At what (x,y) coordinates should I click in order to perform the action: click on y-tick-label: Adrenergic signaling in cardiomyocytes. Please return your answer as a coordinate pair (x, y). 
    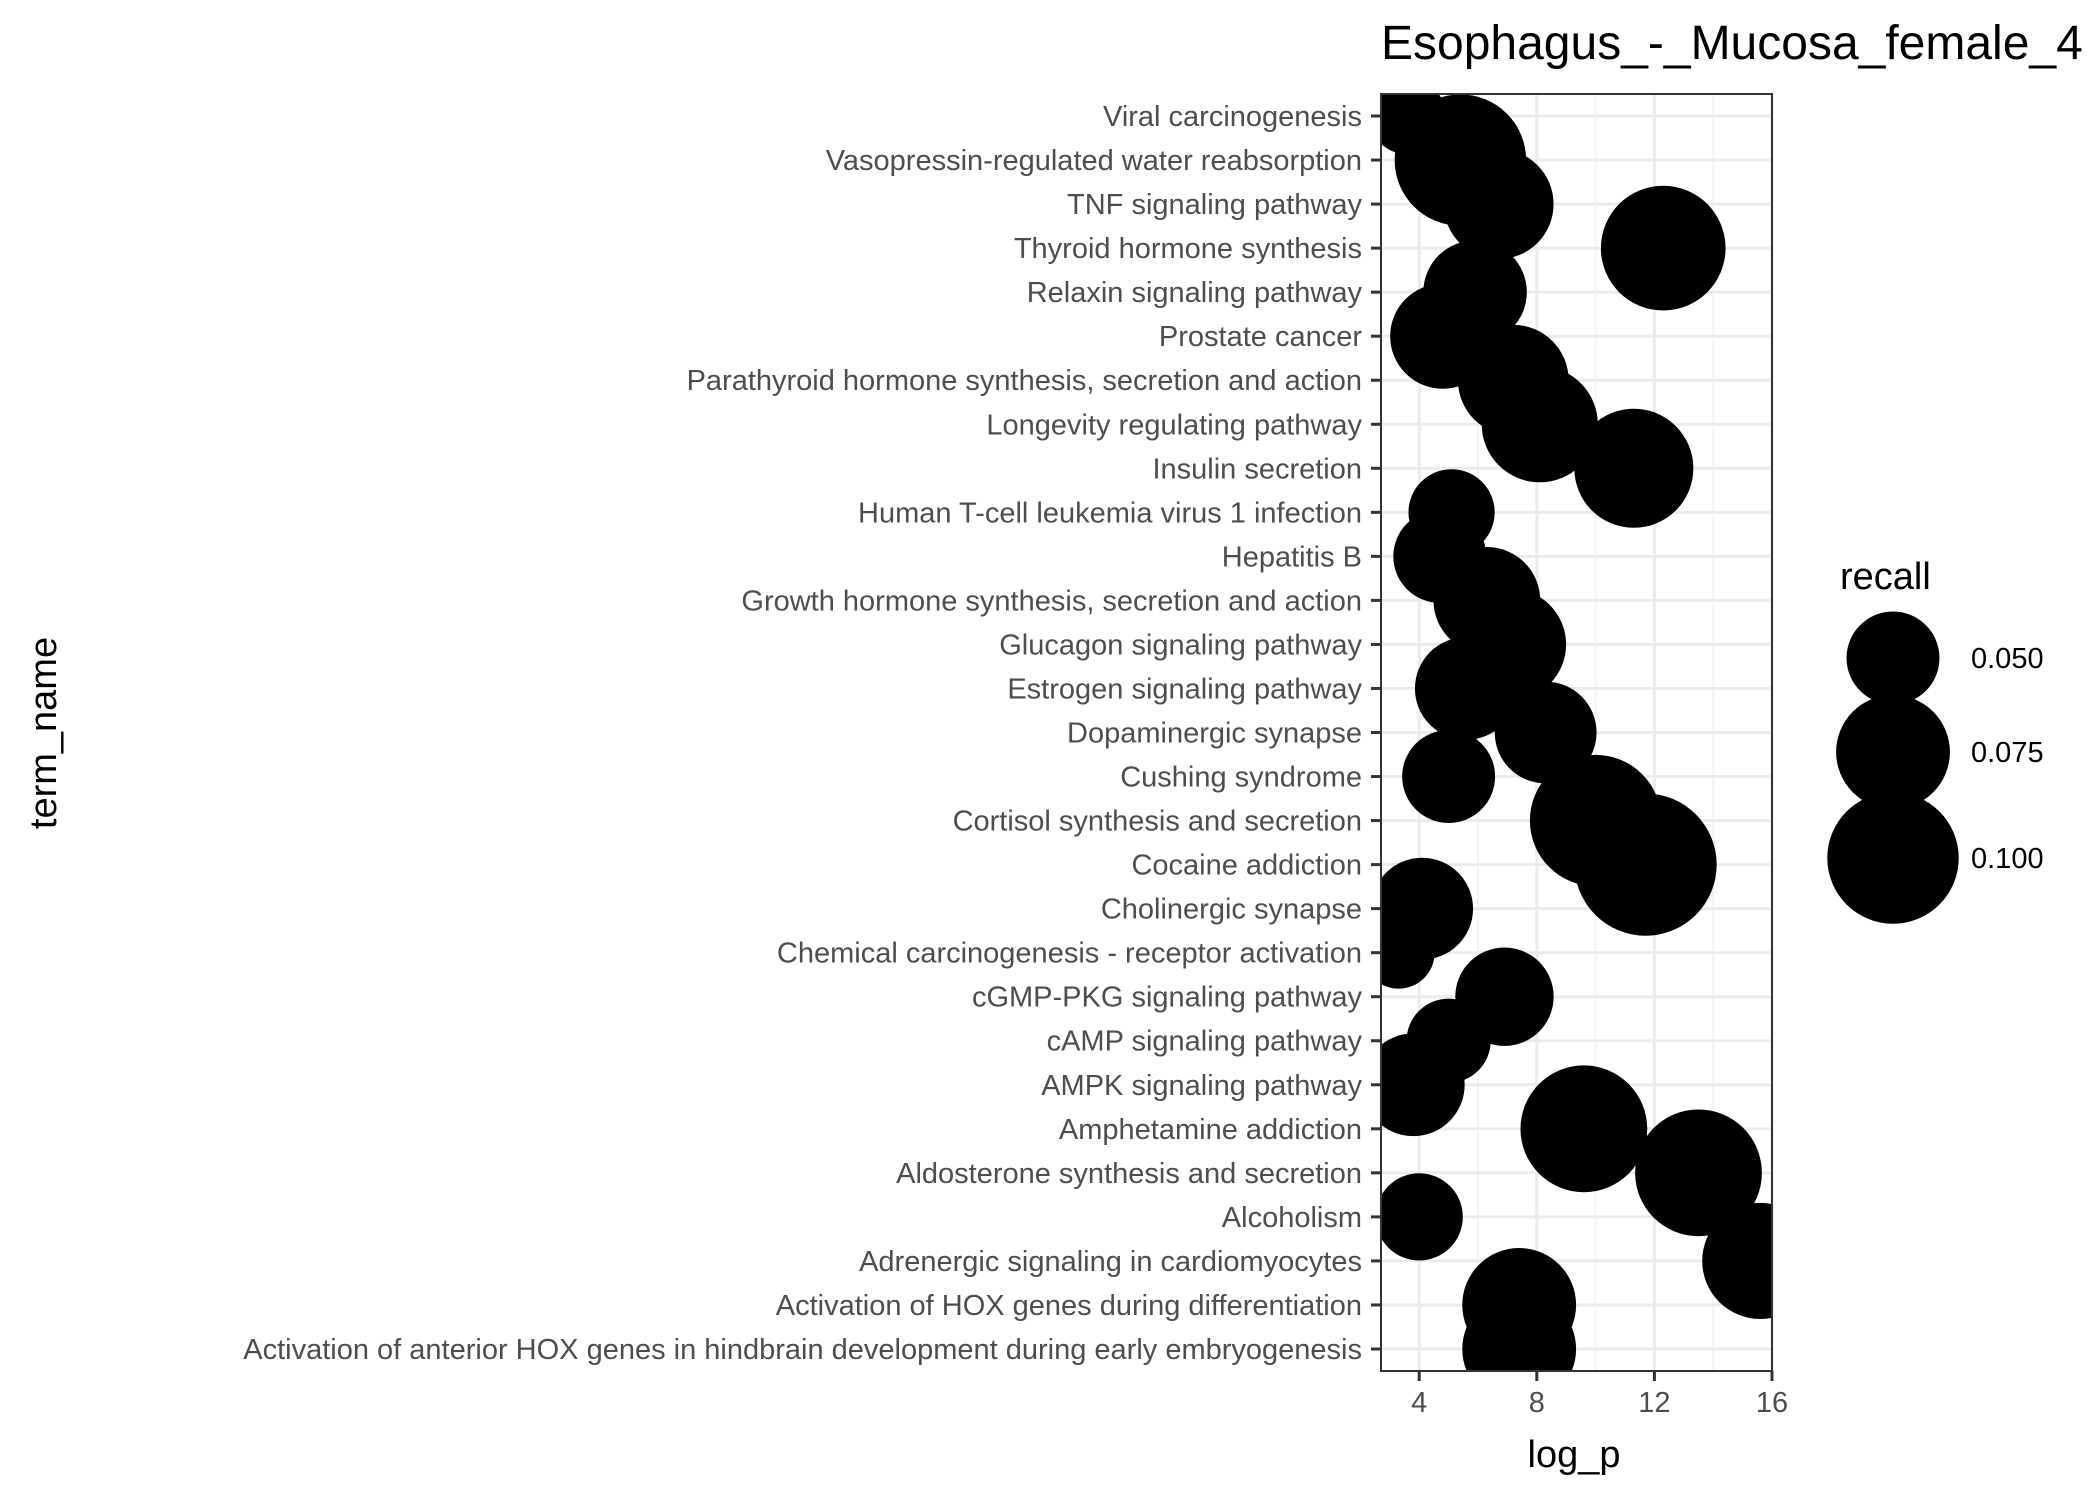
    Looking at the image, I should click on (1110, 1262).